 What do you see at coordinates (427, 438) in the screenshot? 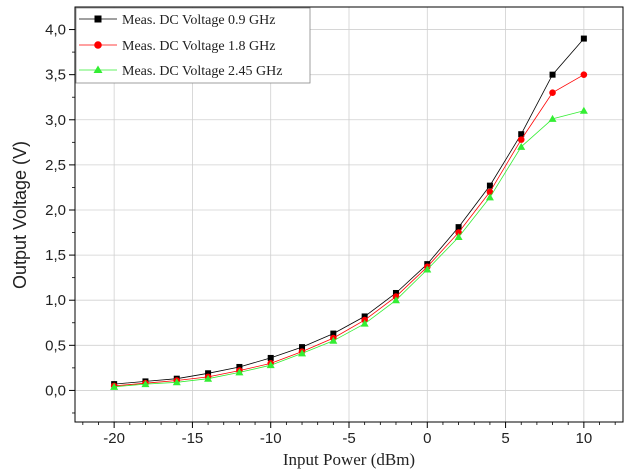
I see `x-tick-label: 0` at bounding box center [427, 438].